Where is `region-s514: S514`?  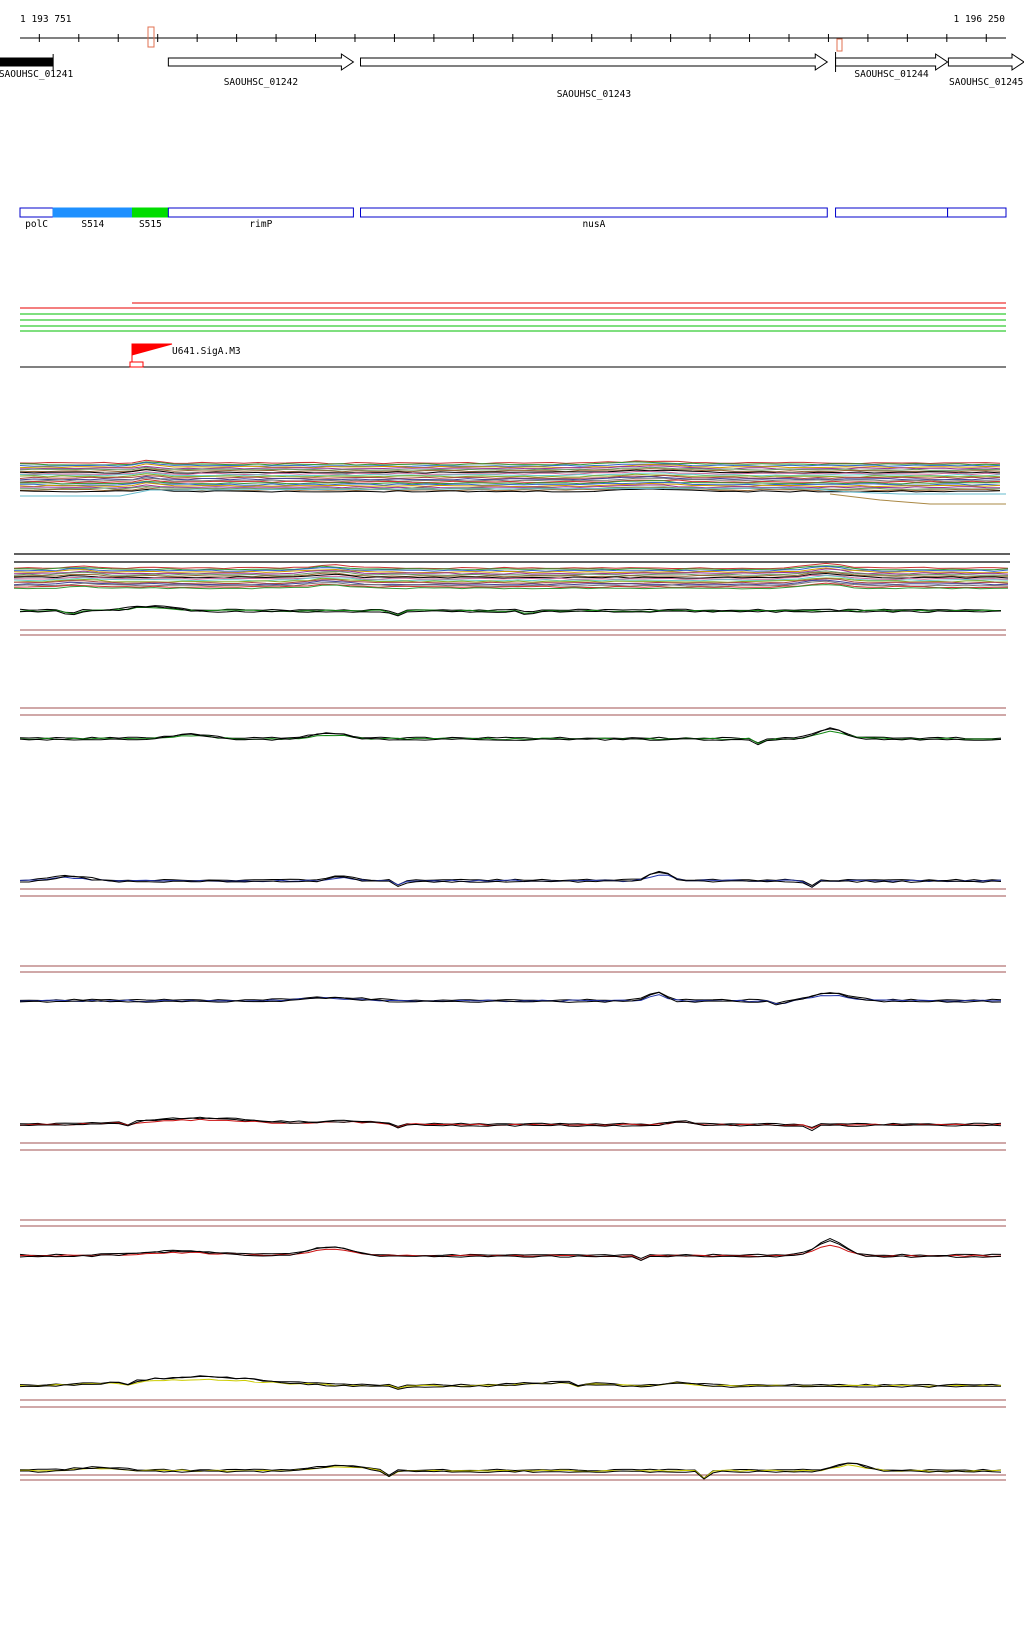 region-s514: S514 is located at coordinates (92, 218).